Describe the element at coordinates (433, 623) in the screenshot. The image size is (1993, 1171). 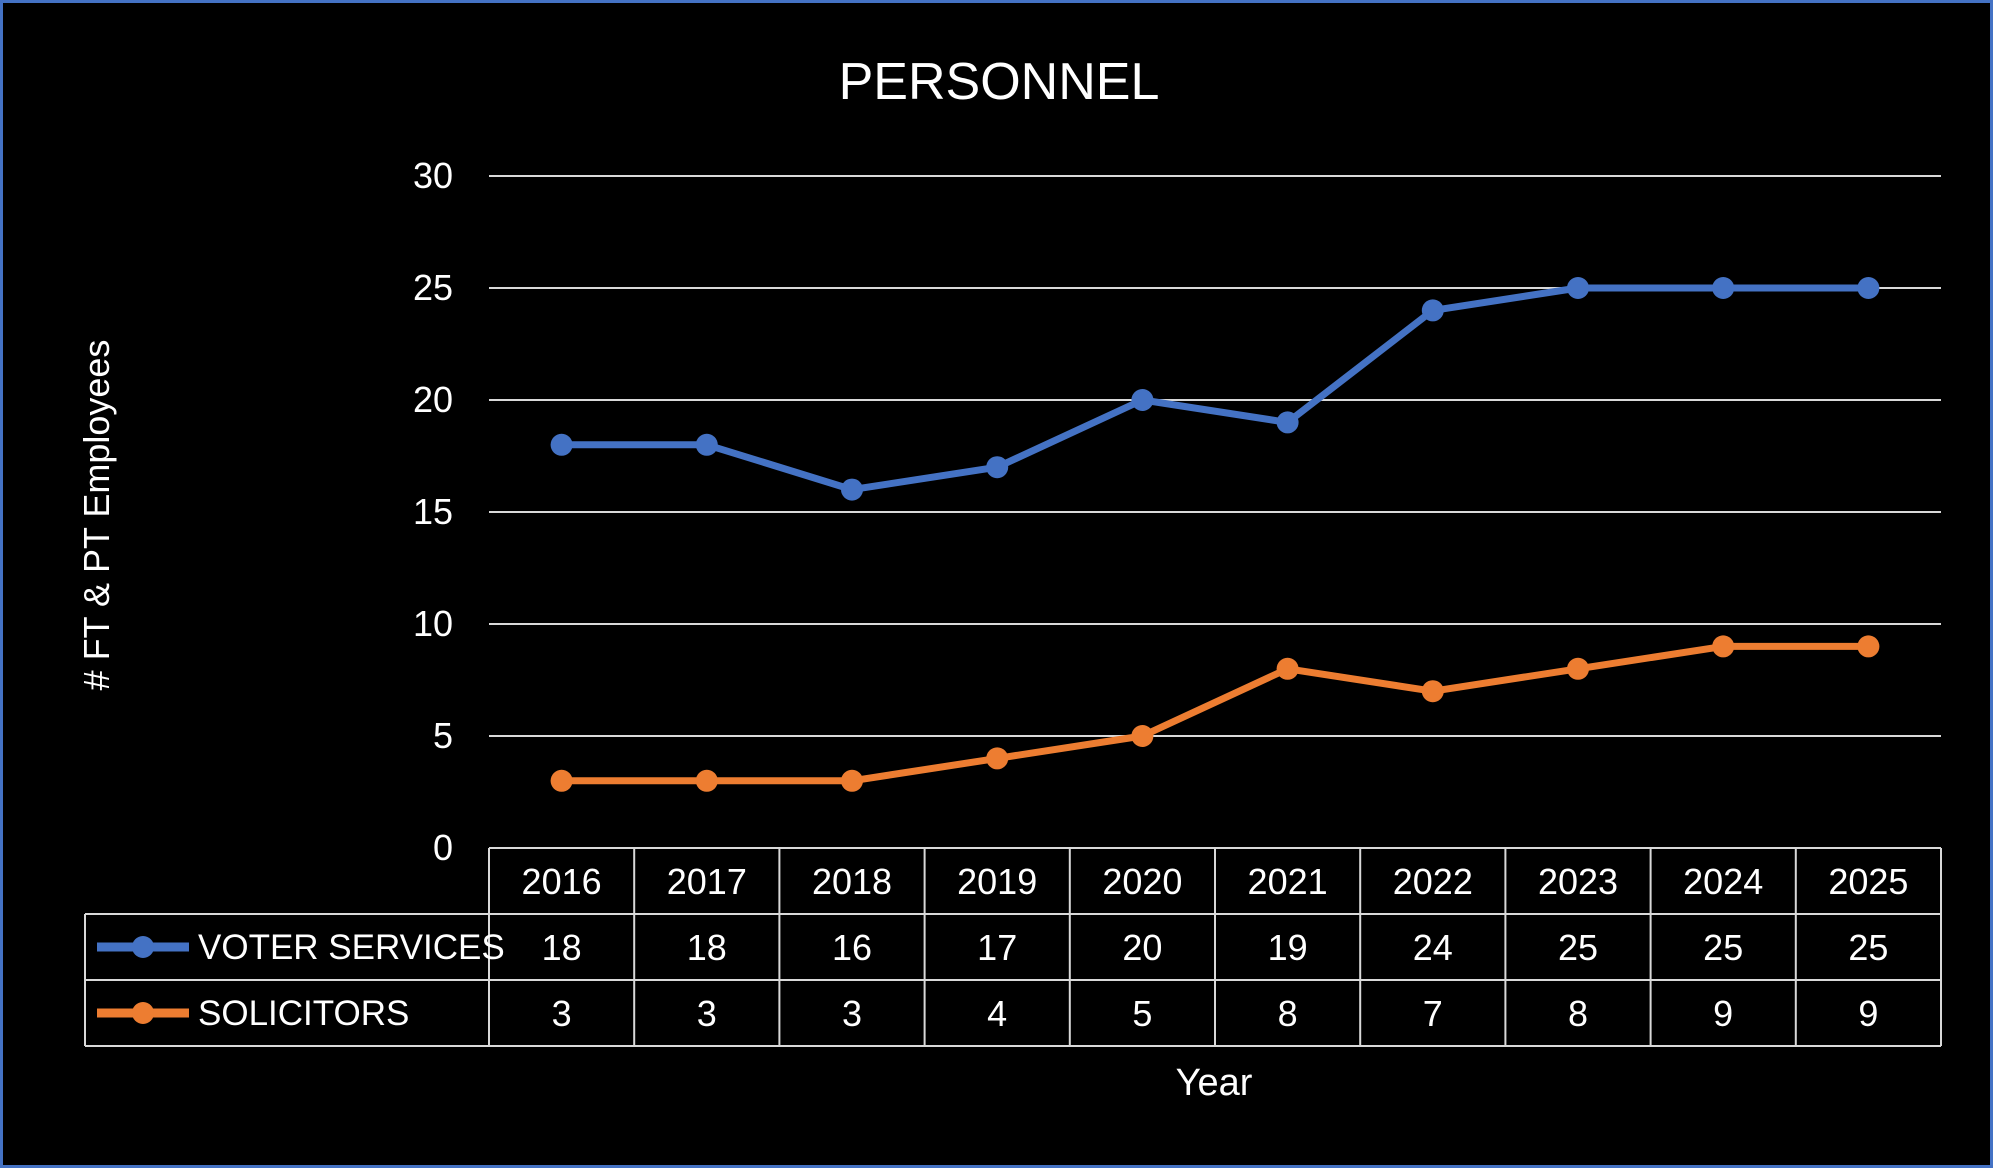
I see `y-tick-label: 10` at that location.